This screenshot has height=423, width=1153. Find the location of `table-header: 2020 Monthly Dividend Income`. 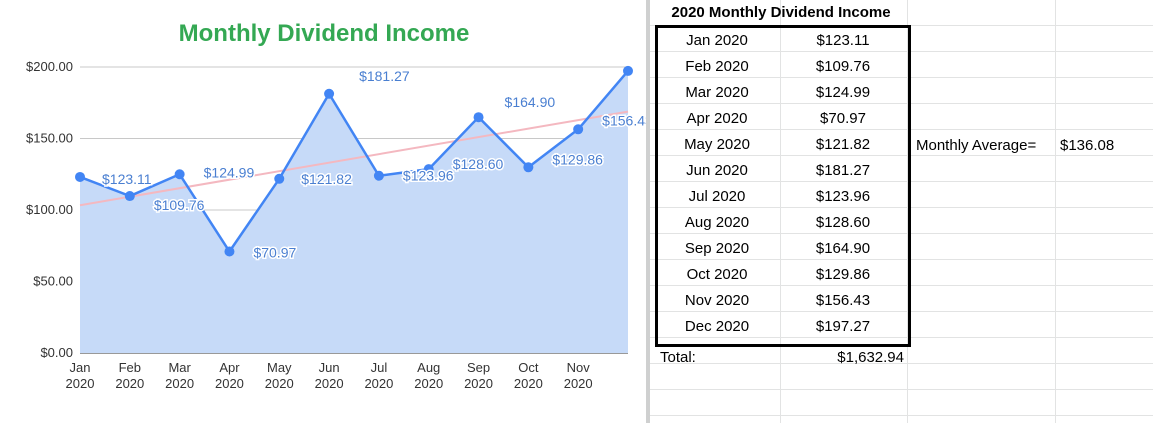

table-header: 2020 Monthly Dividend Income is located at coordinates (781, 12).